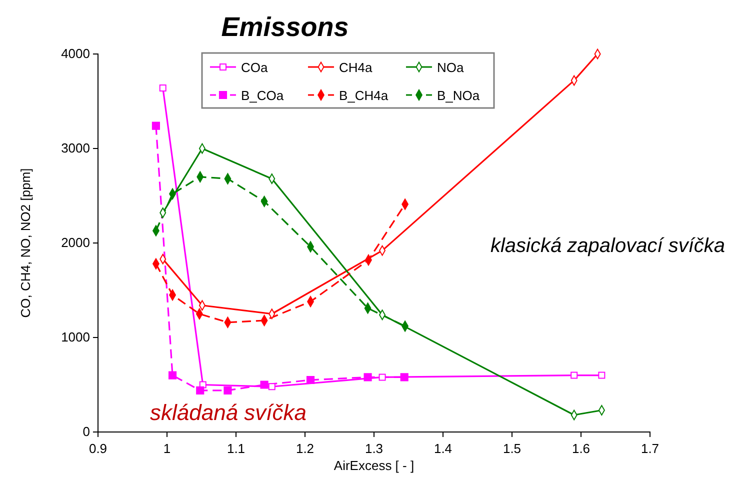  What do you see at coordinates (75, 54) in the screenshot?
I see `y-tick-label: 4000` at bounding box center [75, 54].